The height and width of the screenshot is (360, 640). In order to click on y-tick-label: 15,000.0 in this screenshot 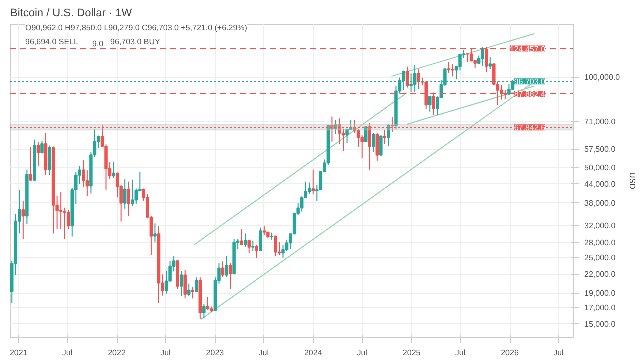, I will do `click(600, 324)`.